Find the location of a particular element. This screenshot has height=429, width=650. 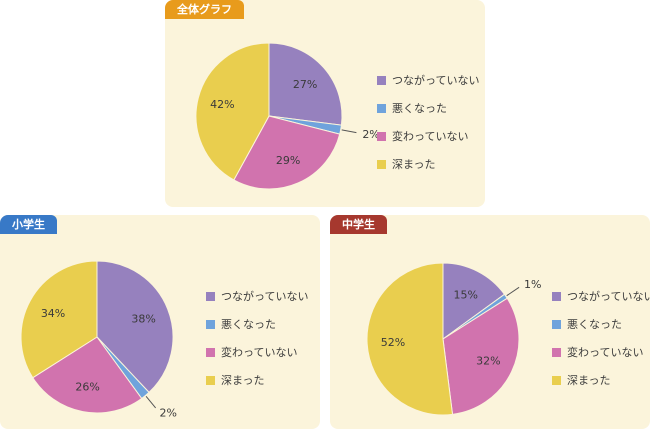

legend-elementary: つながっていない 悪くなった変わっていない 深まった is located at coordinates (257, 338).